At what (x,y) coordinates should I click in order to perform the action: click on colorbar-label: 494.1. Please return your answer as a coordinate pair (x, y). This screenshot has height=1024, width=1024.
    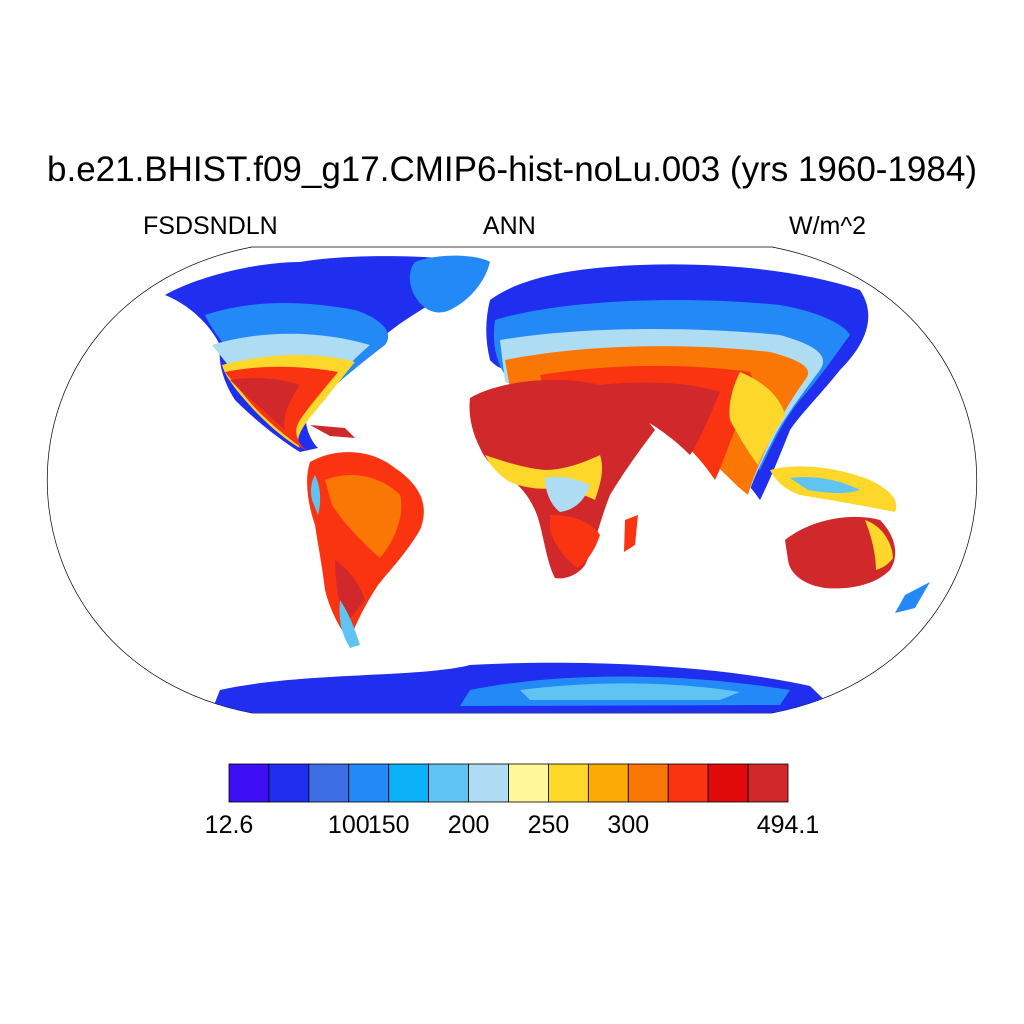
    Looking at the image, I should click on (788, 825).